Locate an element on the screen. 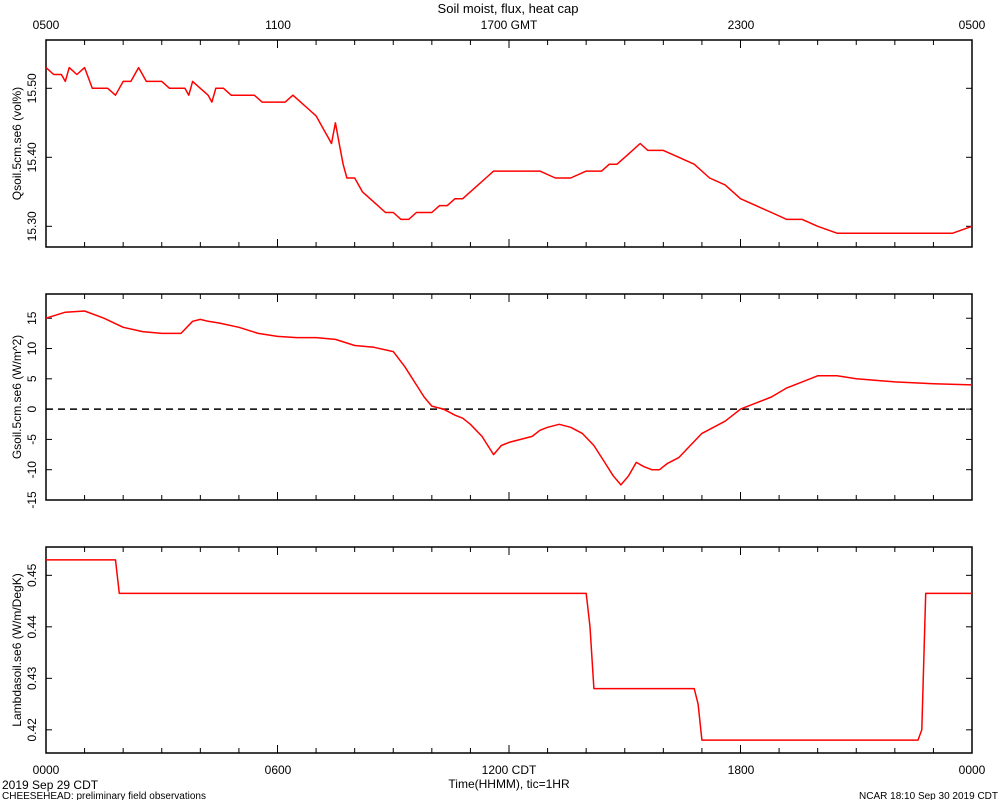 The height and width of the screenshot is (800, 1000). bottom-axis-tick-label: 1200 CDT is located at coordinates (509, 770).